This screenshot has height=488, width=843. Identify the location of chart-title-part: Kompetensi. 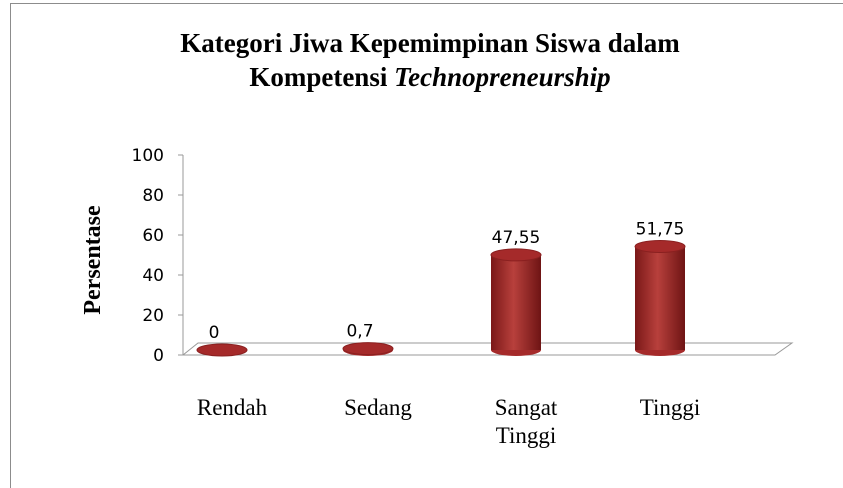
(318, 77).